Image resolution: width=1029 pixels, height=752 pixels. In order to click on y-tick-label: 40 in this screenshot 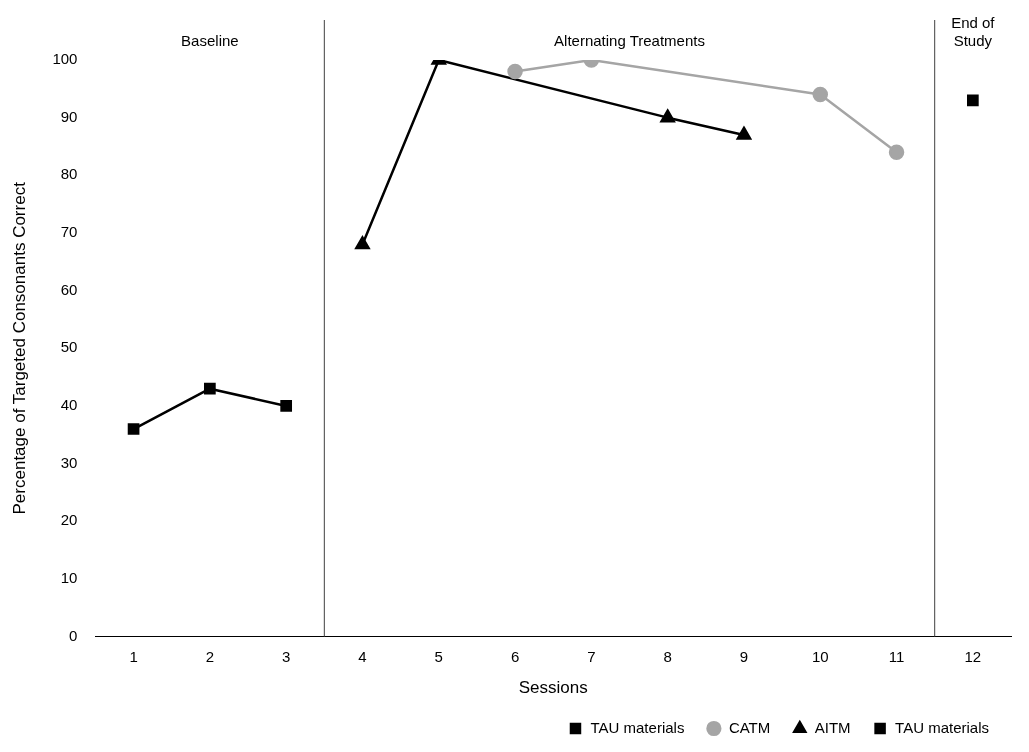, I will do `click(69, 405)`.